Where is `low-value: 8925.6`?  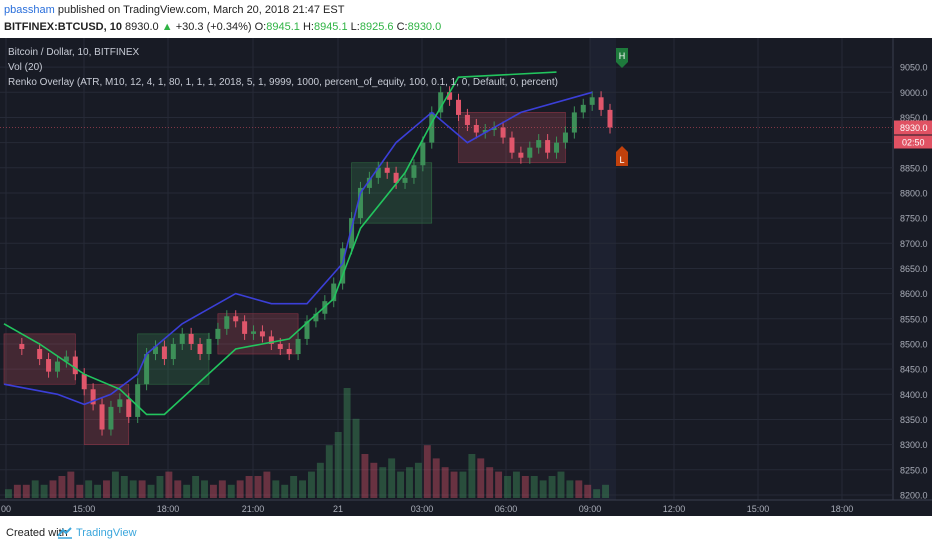
low-value: 8925.6 is located at coordinates (376, 27).